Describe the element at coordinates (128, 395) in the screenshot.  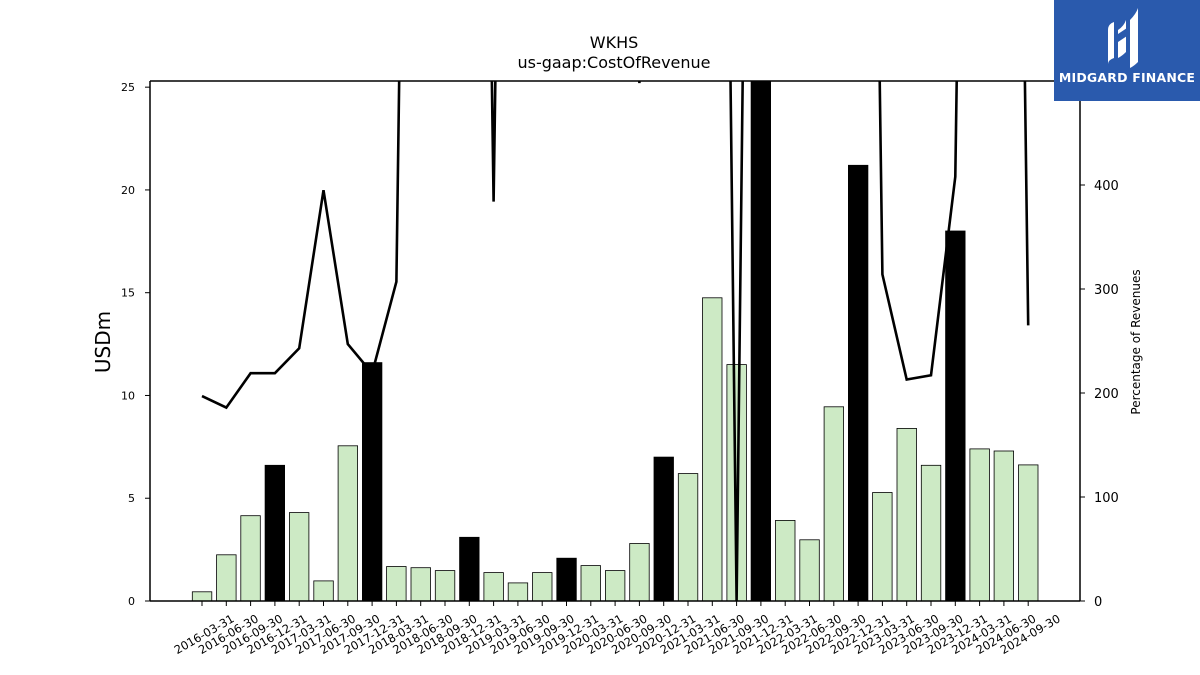
I see `y-tick-label: 10` at that location.